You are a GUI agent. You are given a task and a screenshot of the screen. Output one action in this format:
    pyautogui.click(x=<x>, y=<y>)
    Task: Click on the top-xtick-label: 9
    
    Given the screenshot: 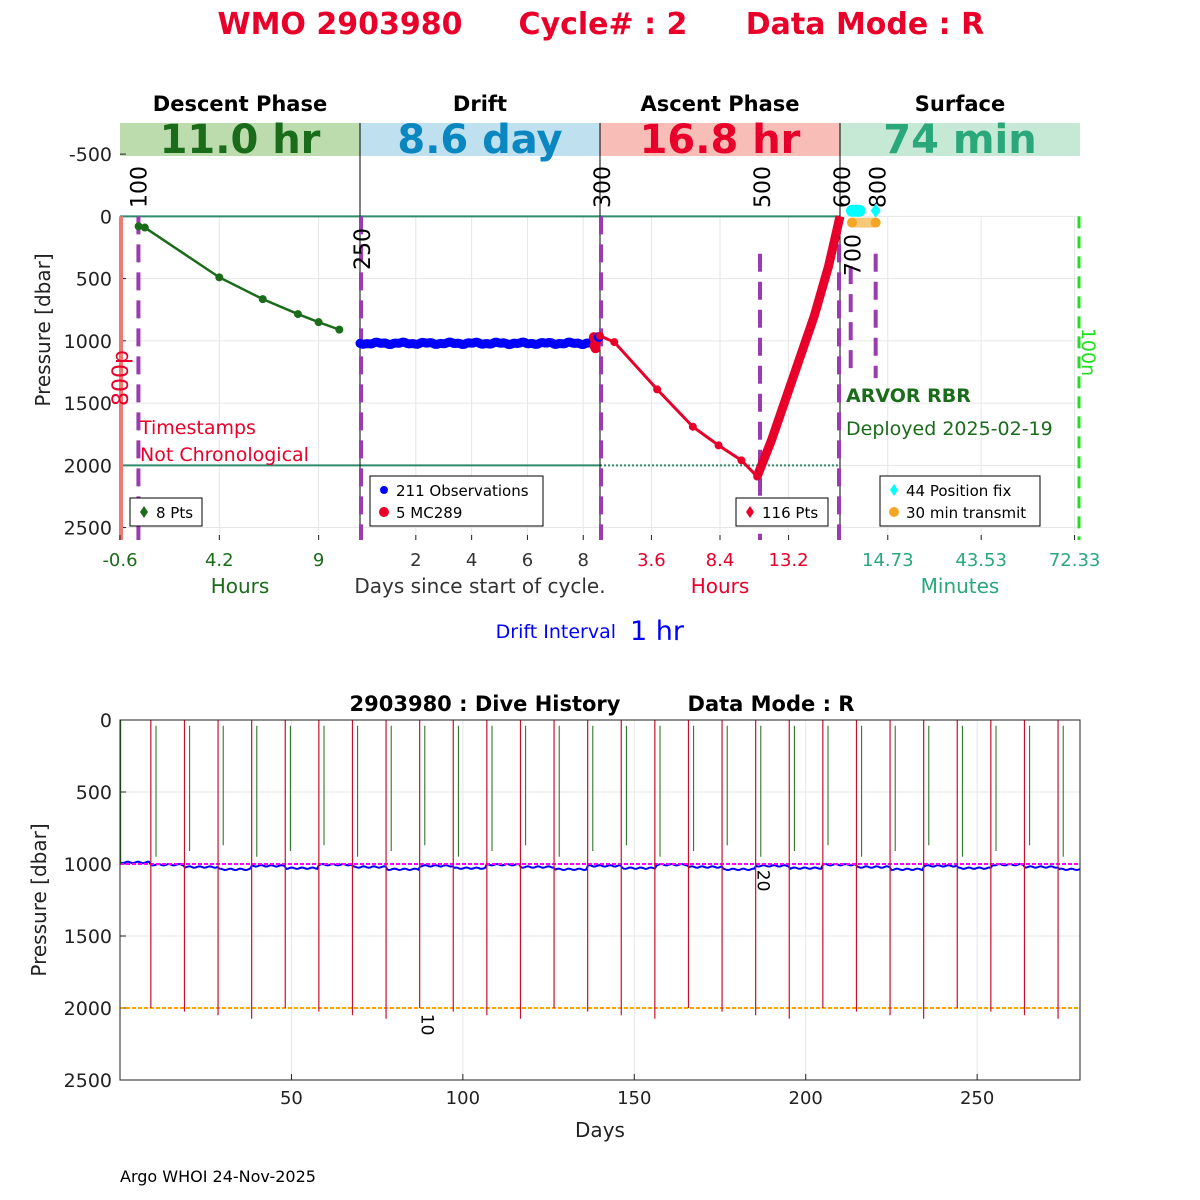 What is the action you would take?
    pyautogui.click(x=318, y=560)
    